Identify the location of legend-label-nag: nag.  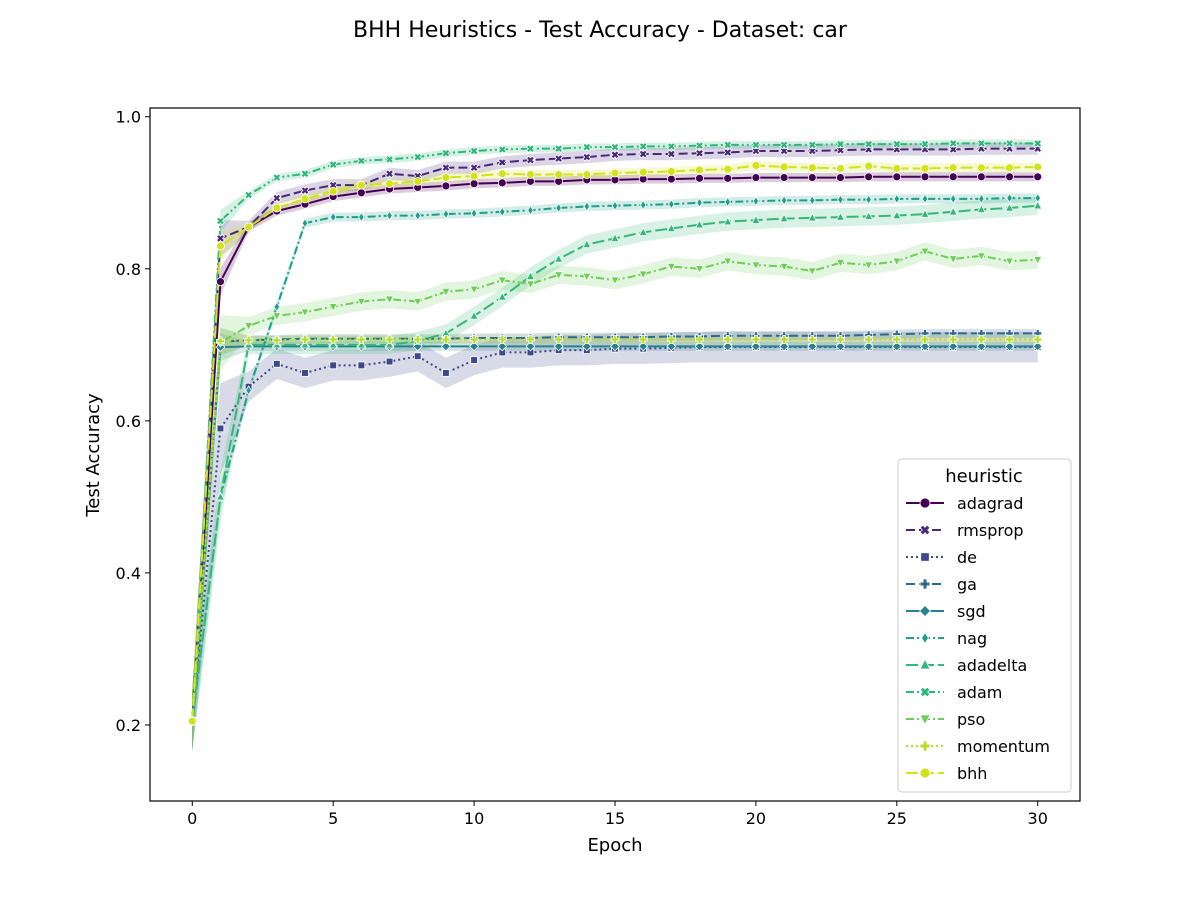
(972, 638).